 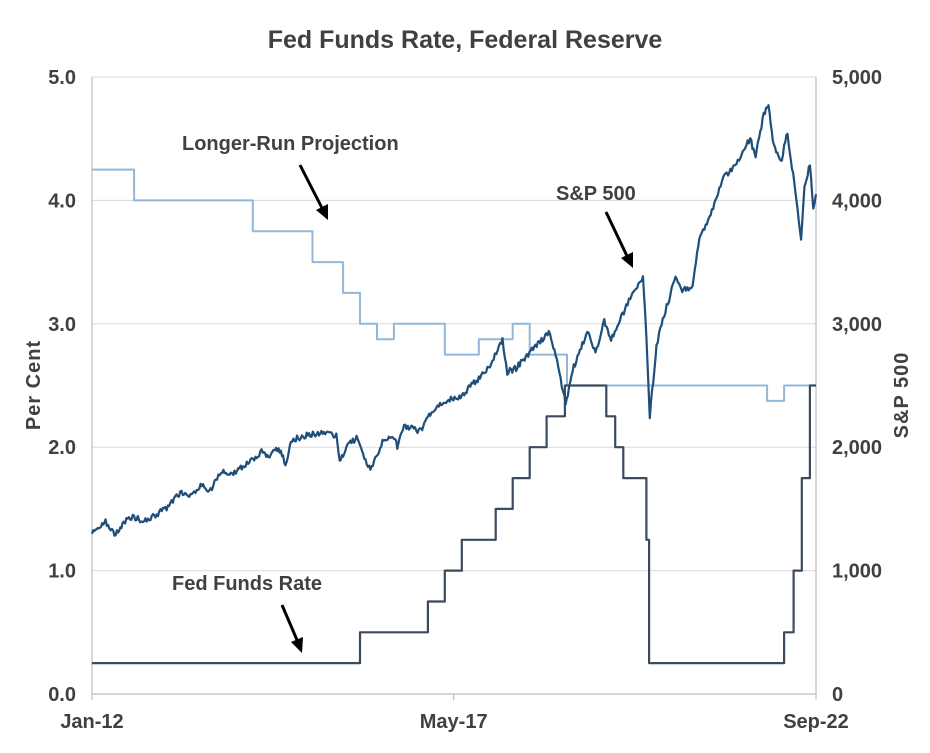 What do you see at coordinates (62, 448) in the screenshot?
I see `y-tick-label: 2.0` at bounding box center [62, 448].